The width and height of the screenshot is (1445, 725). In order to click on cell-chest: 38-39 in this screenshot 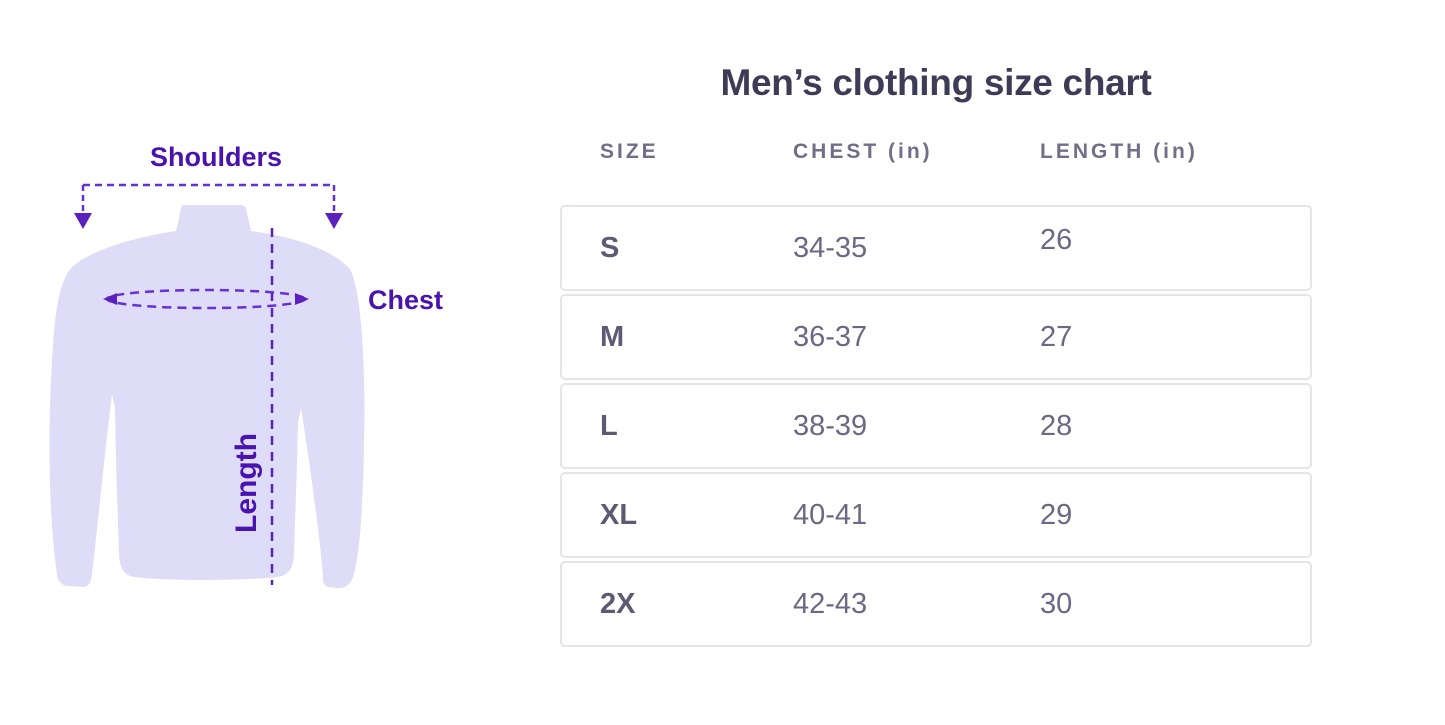, I will do `click(830, 425)`.